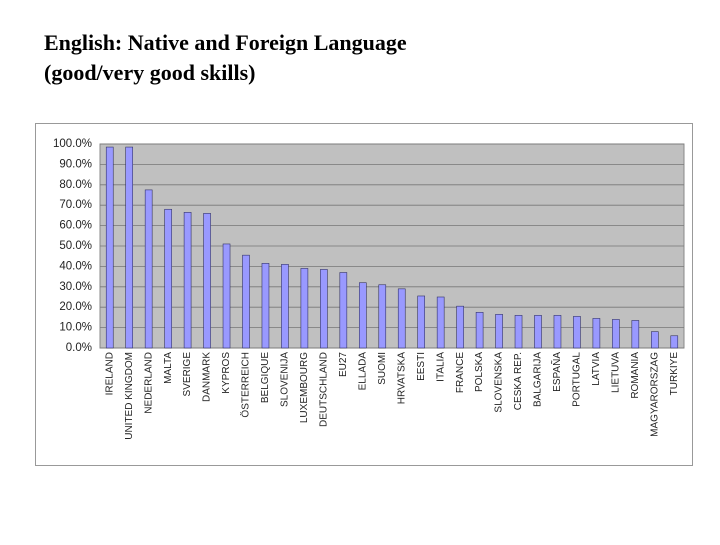 The width and height of the screenshot is (720, 545). I want to click on x-tick-label: EESTI, so click(421, 366).